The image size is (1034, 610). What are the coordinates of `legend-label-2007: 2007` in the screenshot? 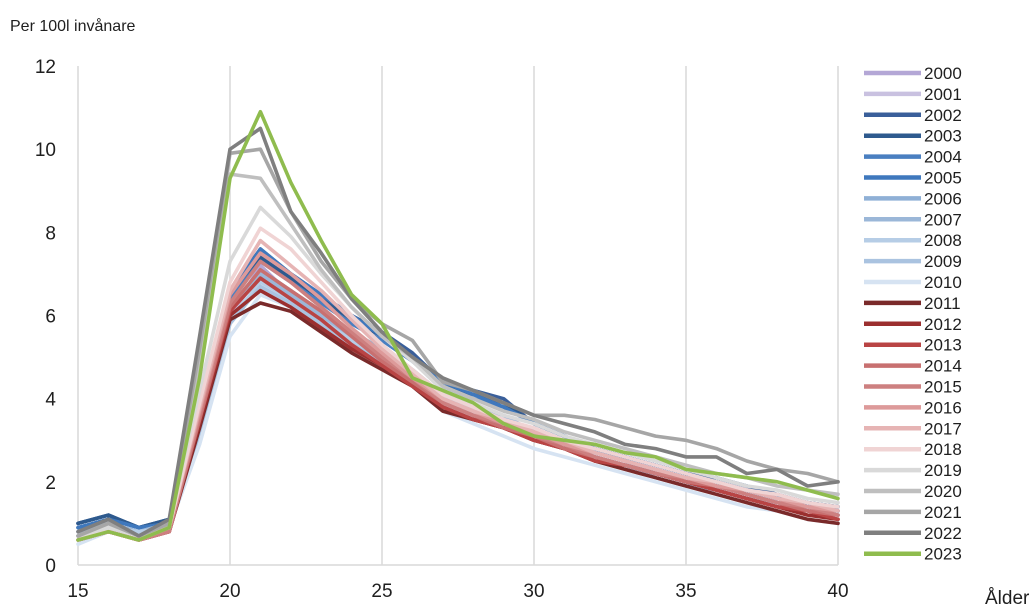 It's located at (943, 219).